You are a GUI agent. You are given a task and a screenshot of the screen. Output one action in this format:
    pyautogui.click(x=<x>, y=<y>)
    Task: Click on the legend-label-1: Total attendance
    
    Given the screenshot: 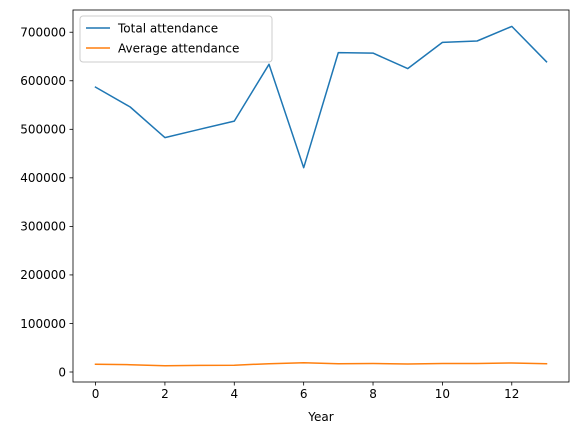 What is the action you would take?
    pyautogui.click(x=167, y=28)
    